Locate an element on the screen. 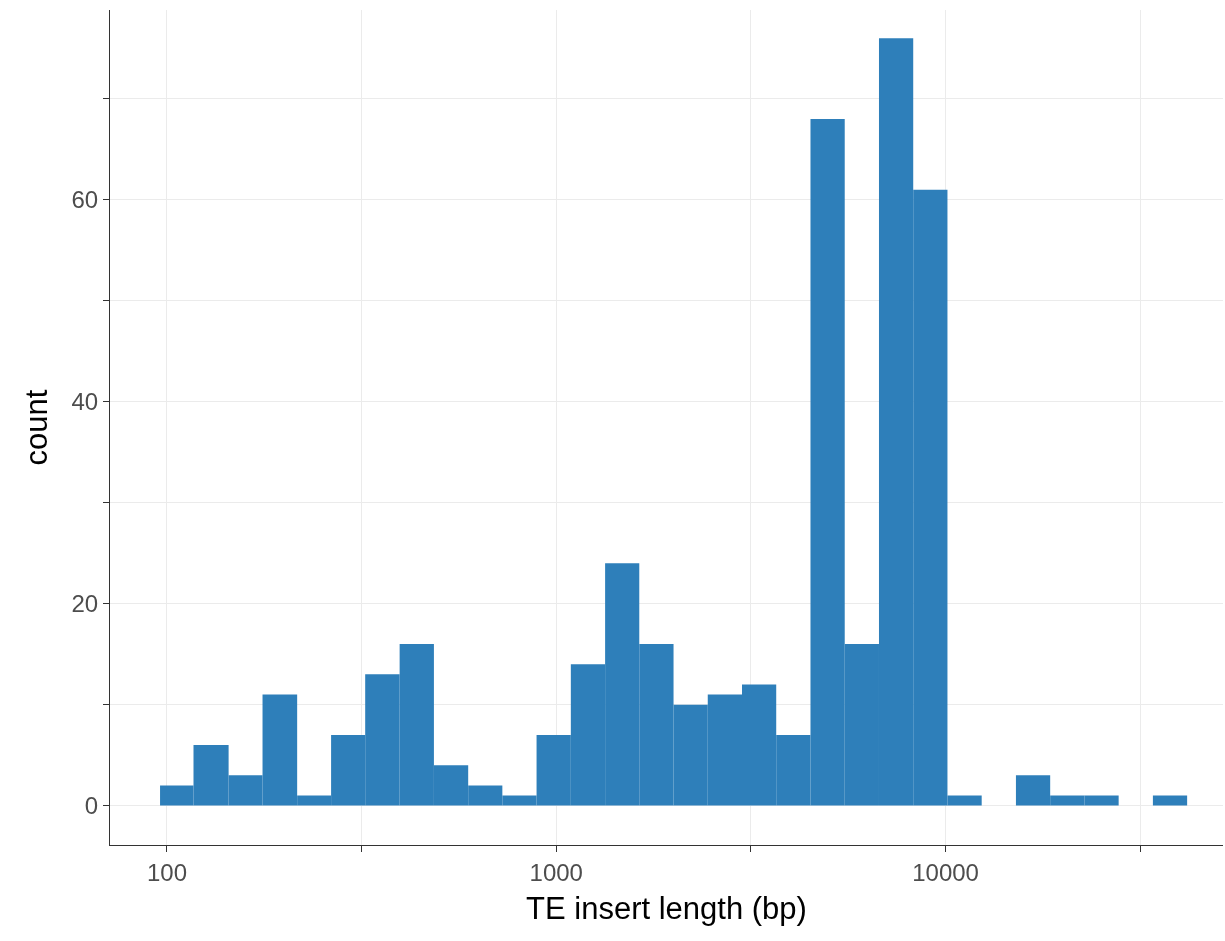 The image size is (1225, 941). x-tick-label: 10000 is located at coordinates (945, 872).